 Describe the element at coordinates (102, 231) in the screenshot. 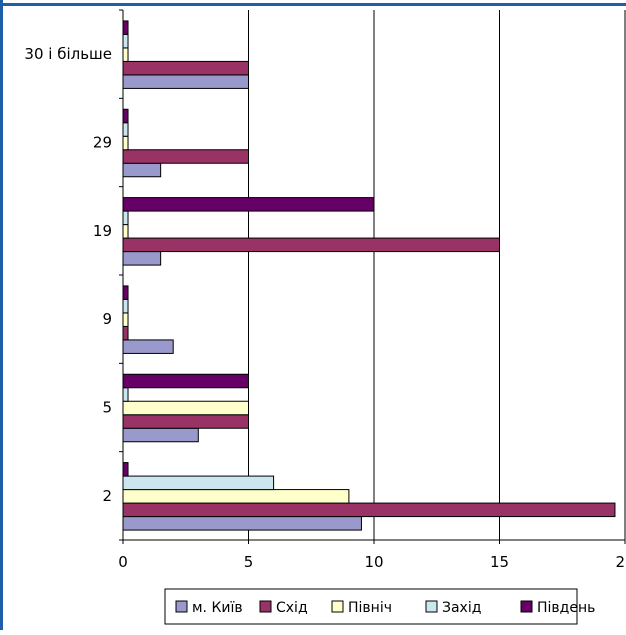

I see `category-label: 19` at that location.